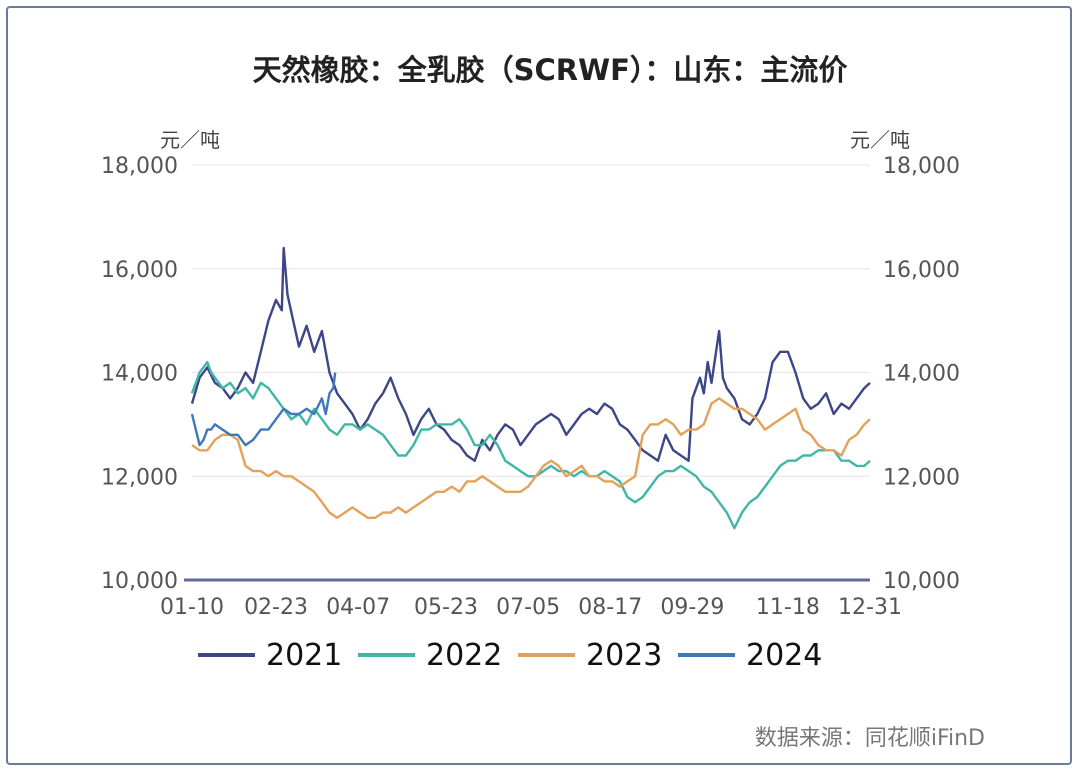 The width and height of the screenshot is (1080, 773). Describe the element at coordinates (358, 607) in the screenshot. I see `x-tick-04-07: 04-07` at that location.